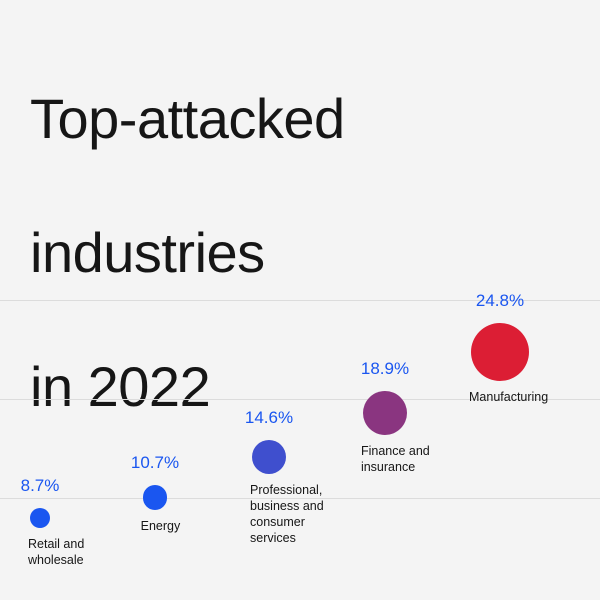  I want to click on category-label-line: wholesale, so click(56, 560).